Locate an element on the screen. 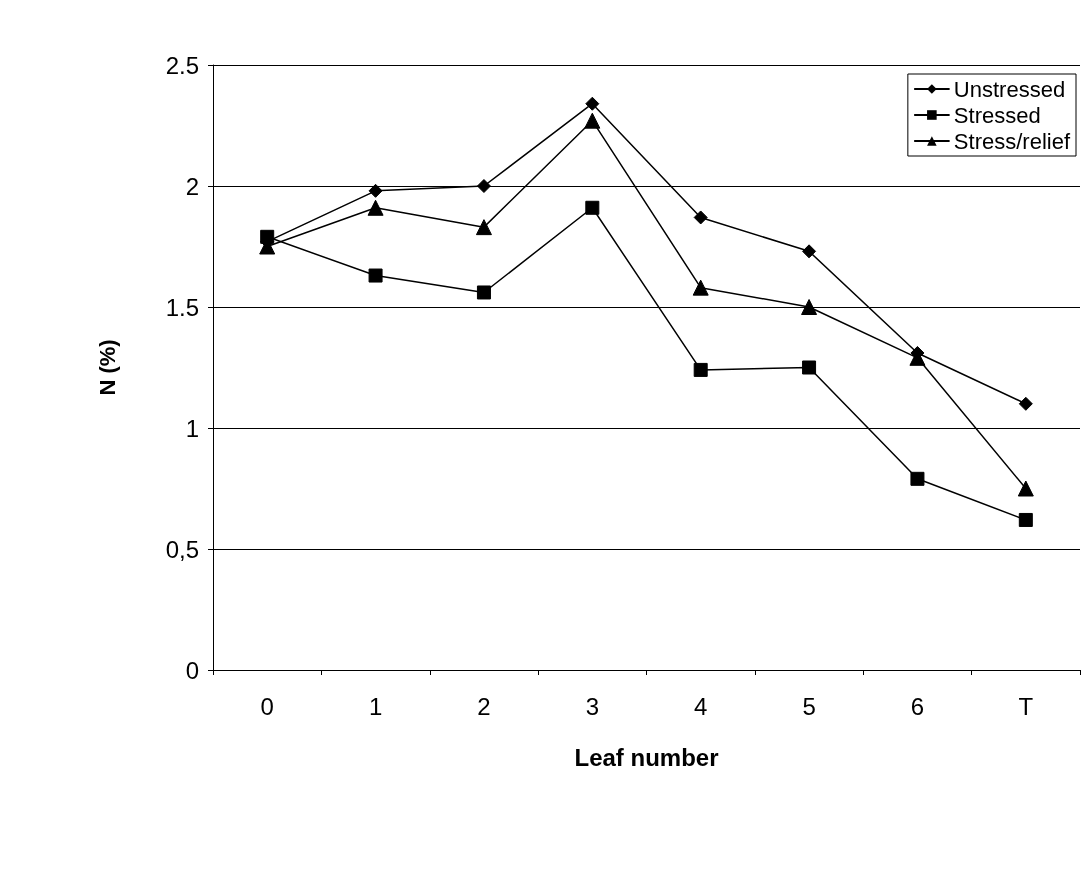 The width and height of the screenshot is (1092, 879). legend-label: Stressed is located at coordinates (997, 115).